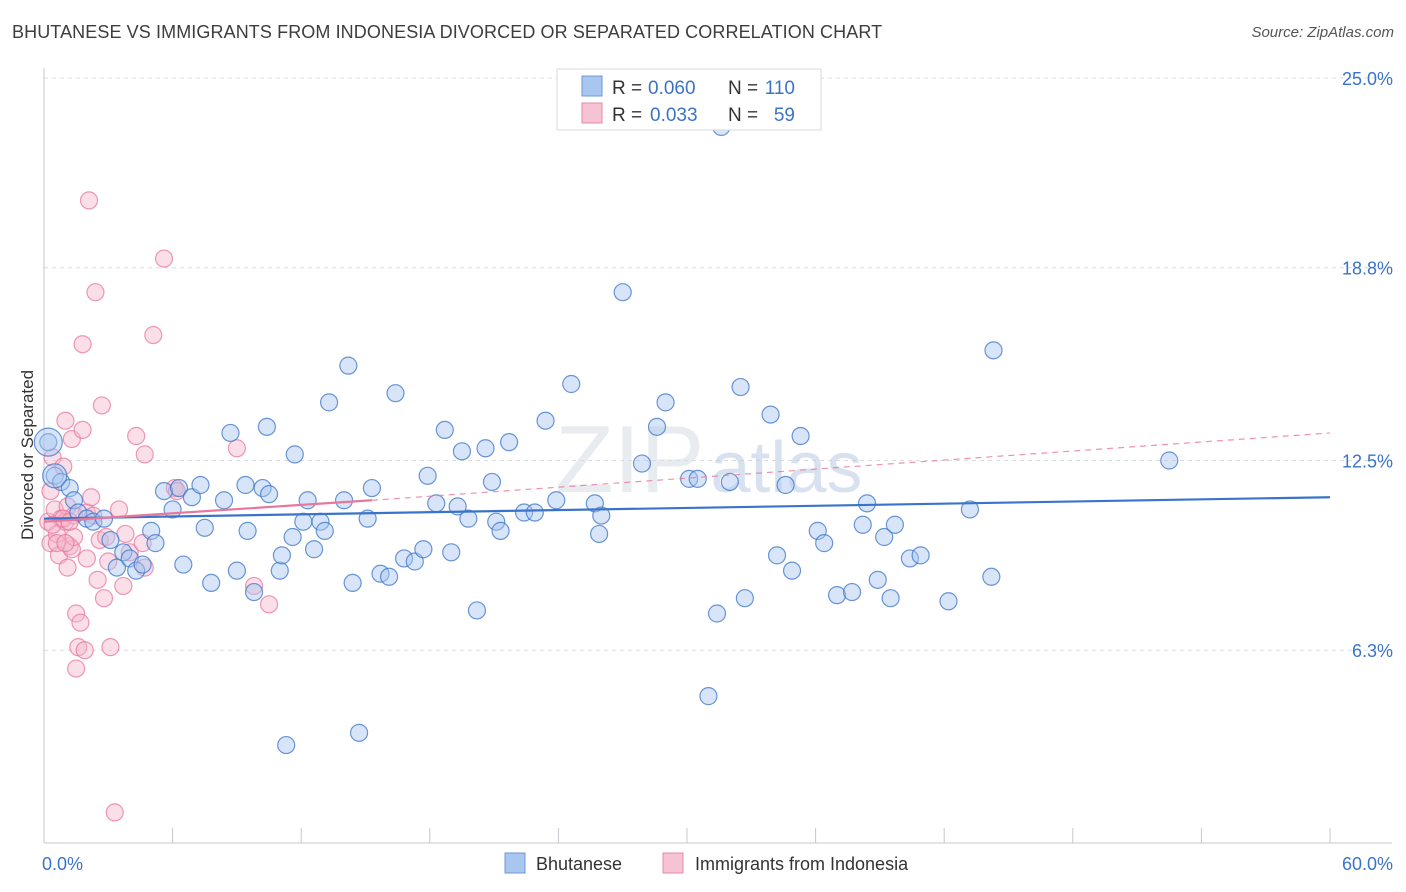 This screenshot has width=1406, height=892. What do you see at coordinates (689, 99) in the screenshot?
I see `correlation-legend: R = 0.060 N = 110 R = 0.033 N = 59` at bounding box center [689, 99].